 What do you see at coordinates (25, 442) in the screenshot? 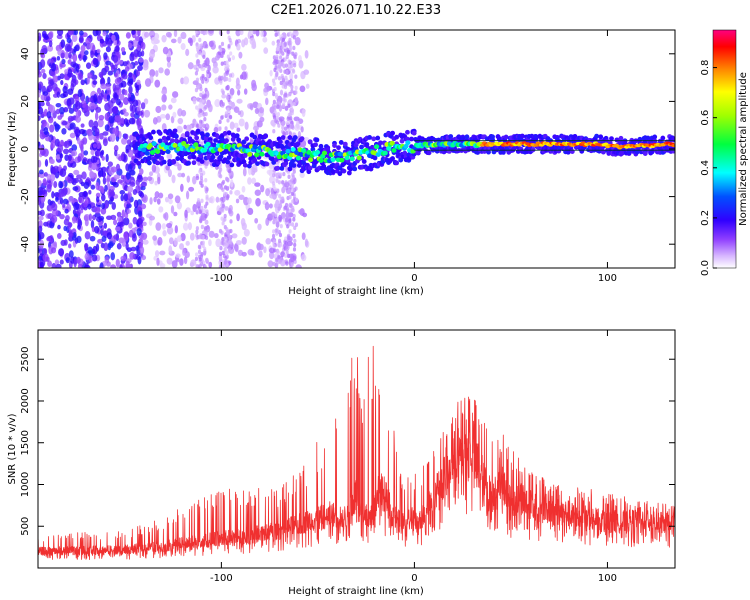
I see `snr-ytick-label: 1500` at bounding box center [25, 442].